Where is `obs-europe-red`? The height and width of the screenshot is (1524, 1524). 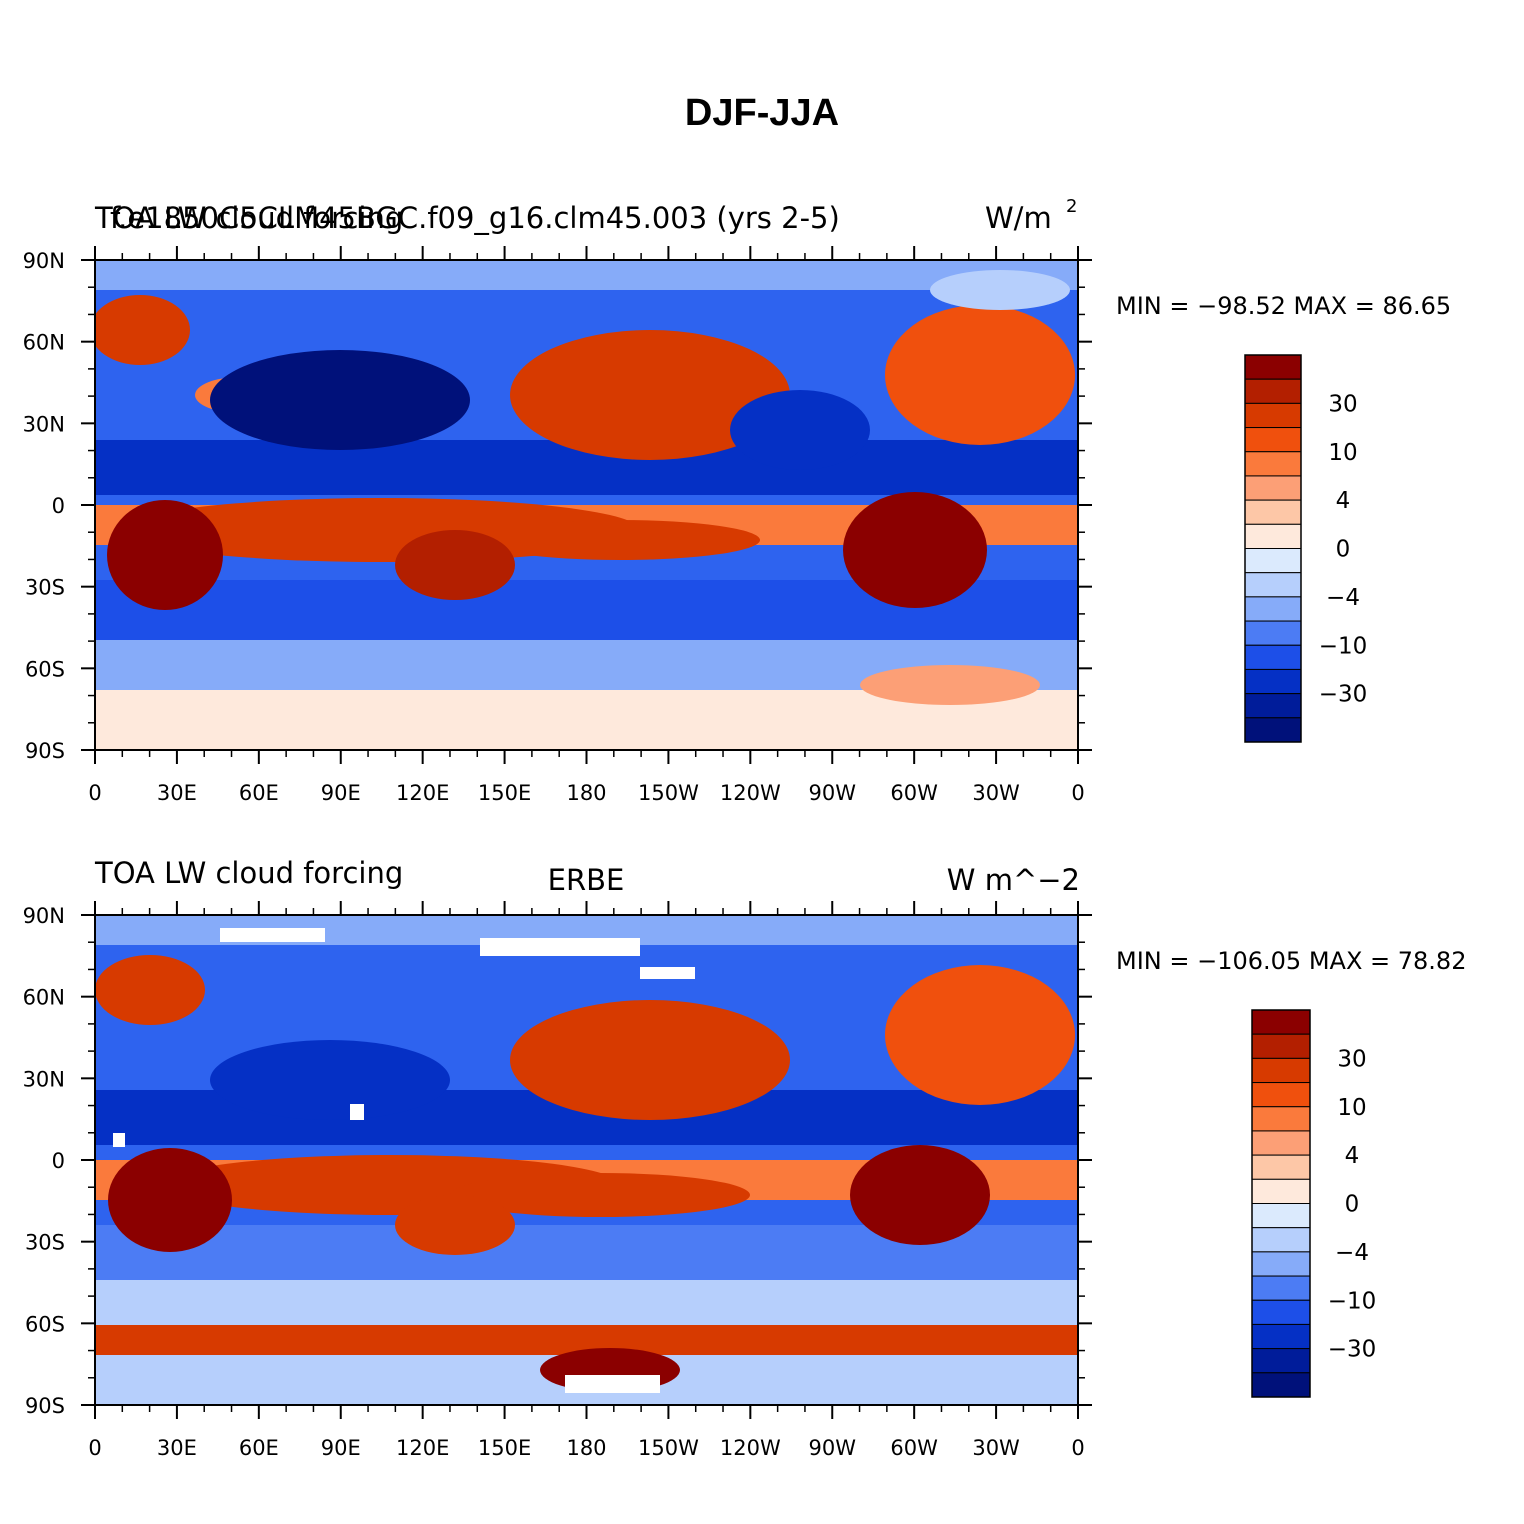
obs-europe-red is located at coordinates (150, 990).